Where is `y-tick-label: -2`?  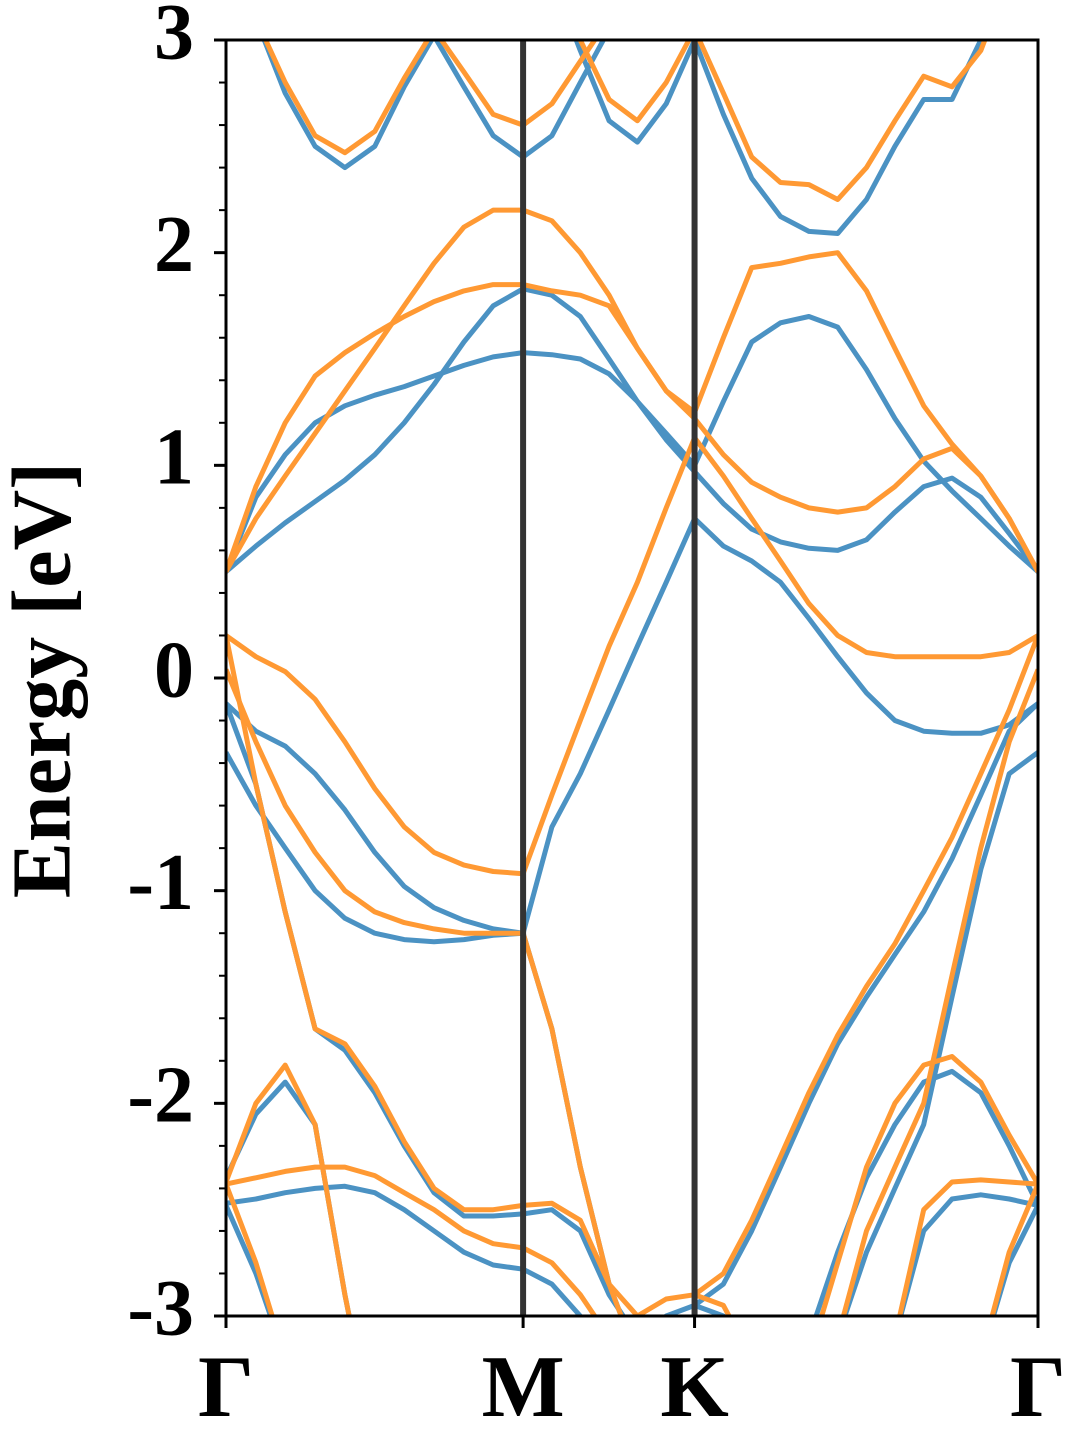
y-tick-label: -2 is located at coordinates (160, 1096).